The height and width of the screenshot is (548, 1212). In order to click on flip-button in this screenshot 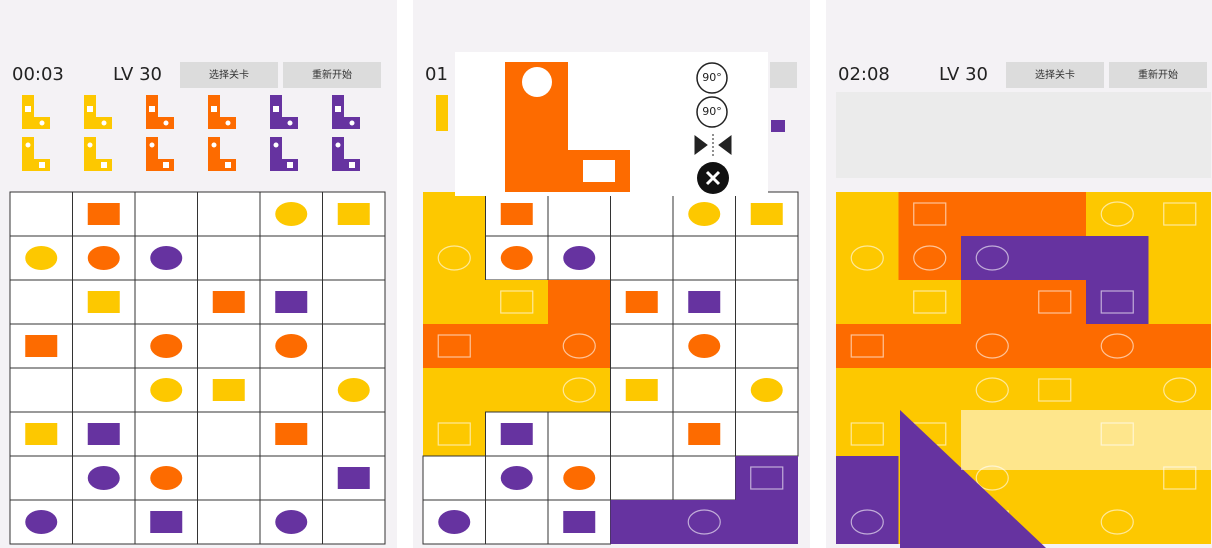, I will do `click(713, 145)`.